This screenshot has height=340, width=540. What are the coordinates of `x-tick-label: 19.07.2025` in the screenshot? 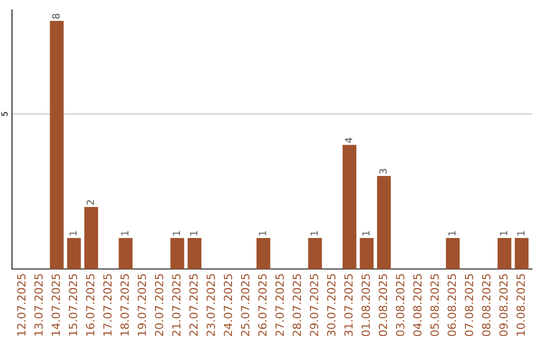 It's located at (142, 305).